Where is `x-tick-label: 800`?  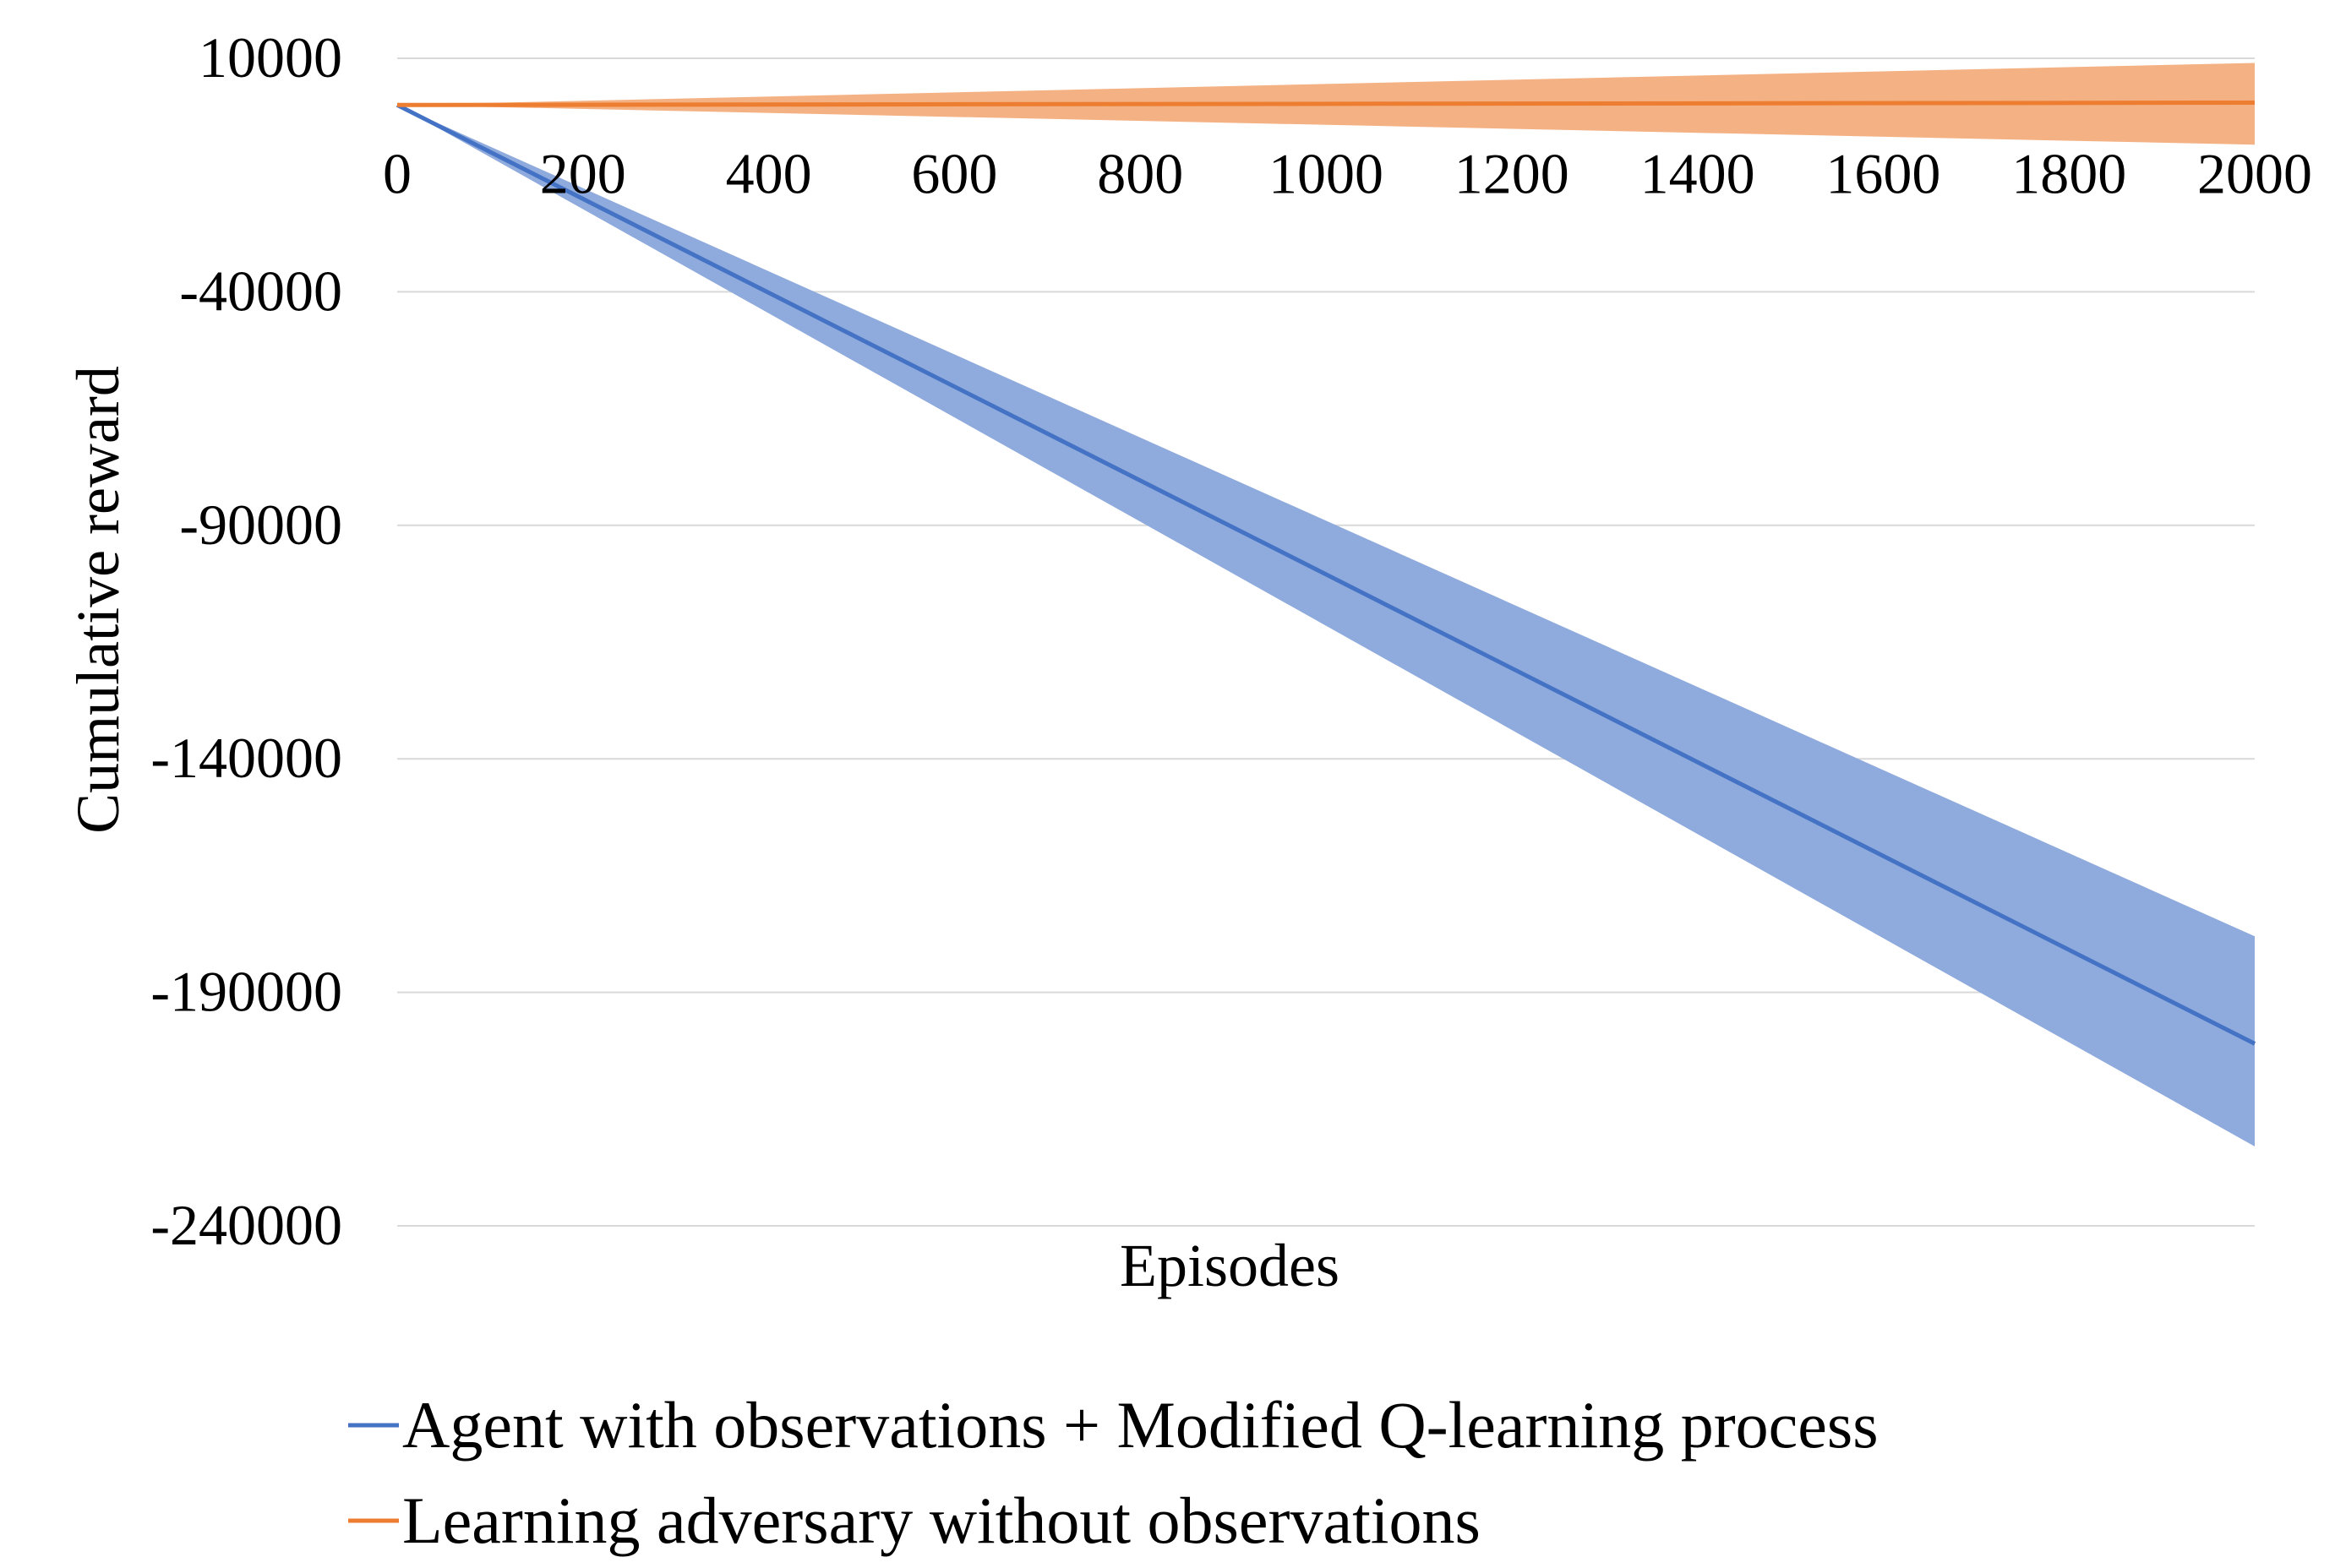
x-tick-label: 800 is located at coordinates (1140, 173).